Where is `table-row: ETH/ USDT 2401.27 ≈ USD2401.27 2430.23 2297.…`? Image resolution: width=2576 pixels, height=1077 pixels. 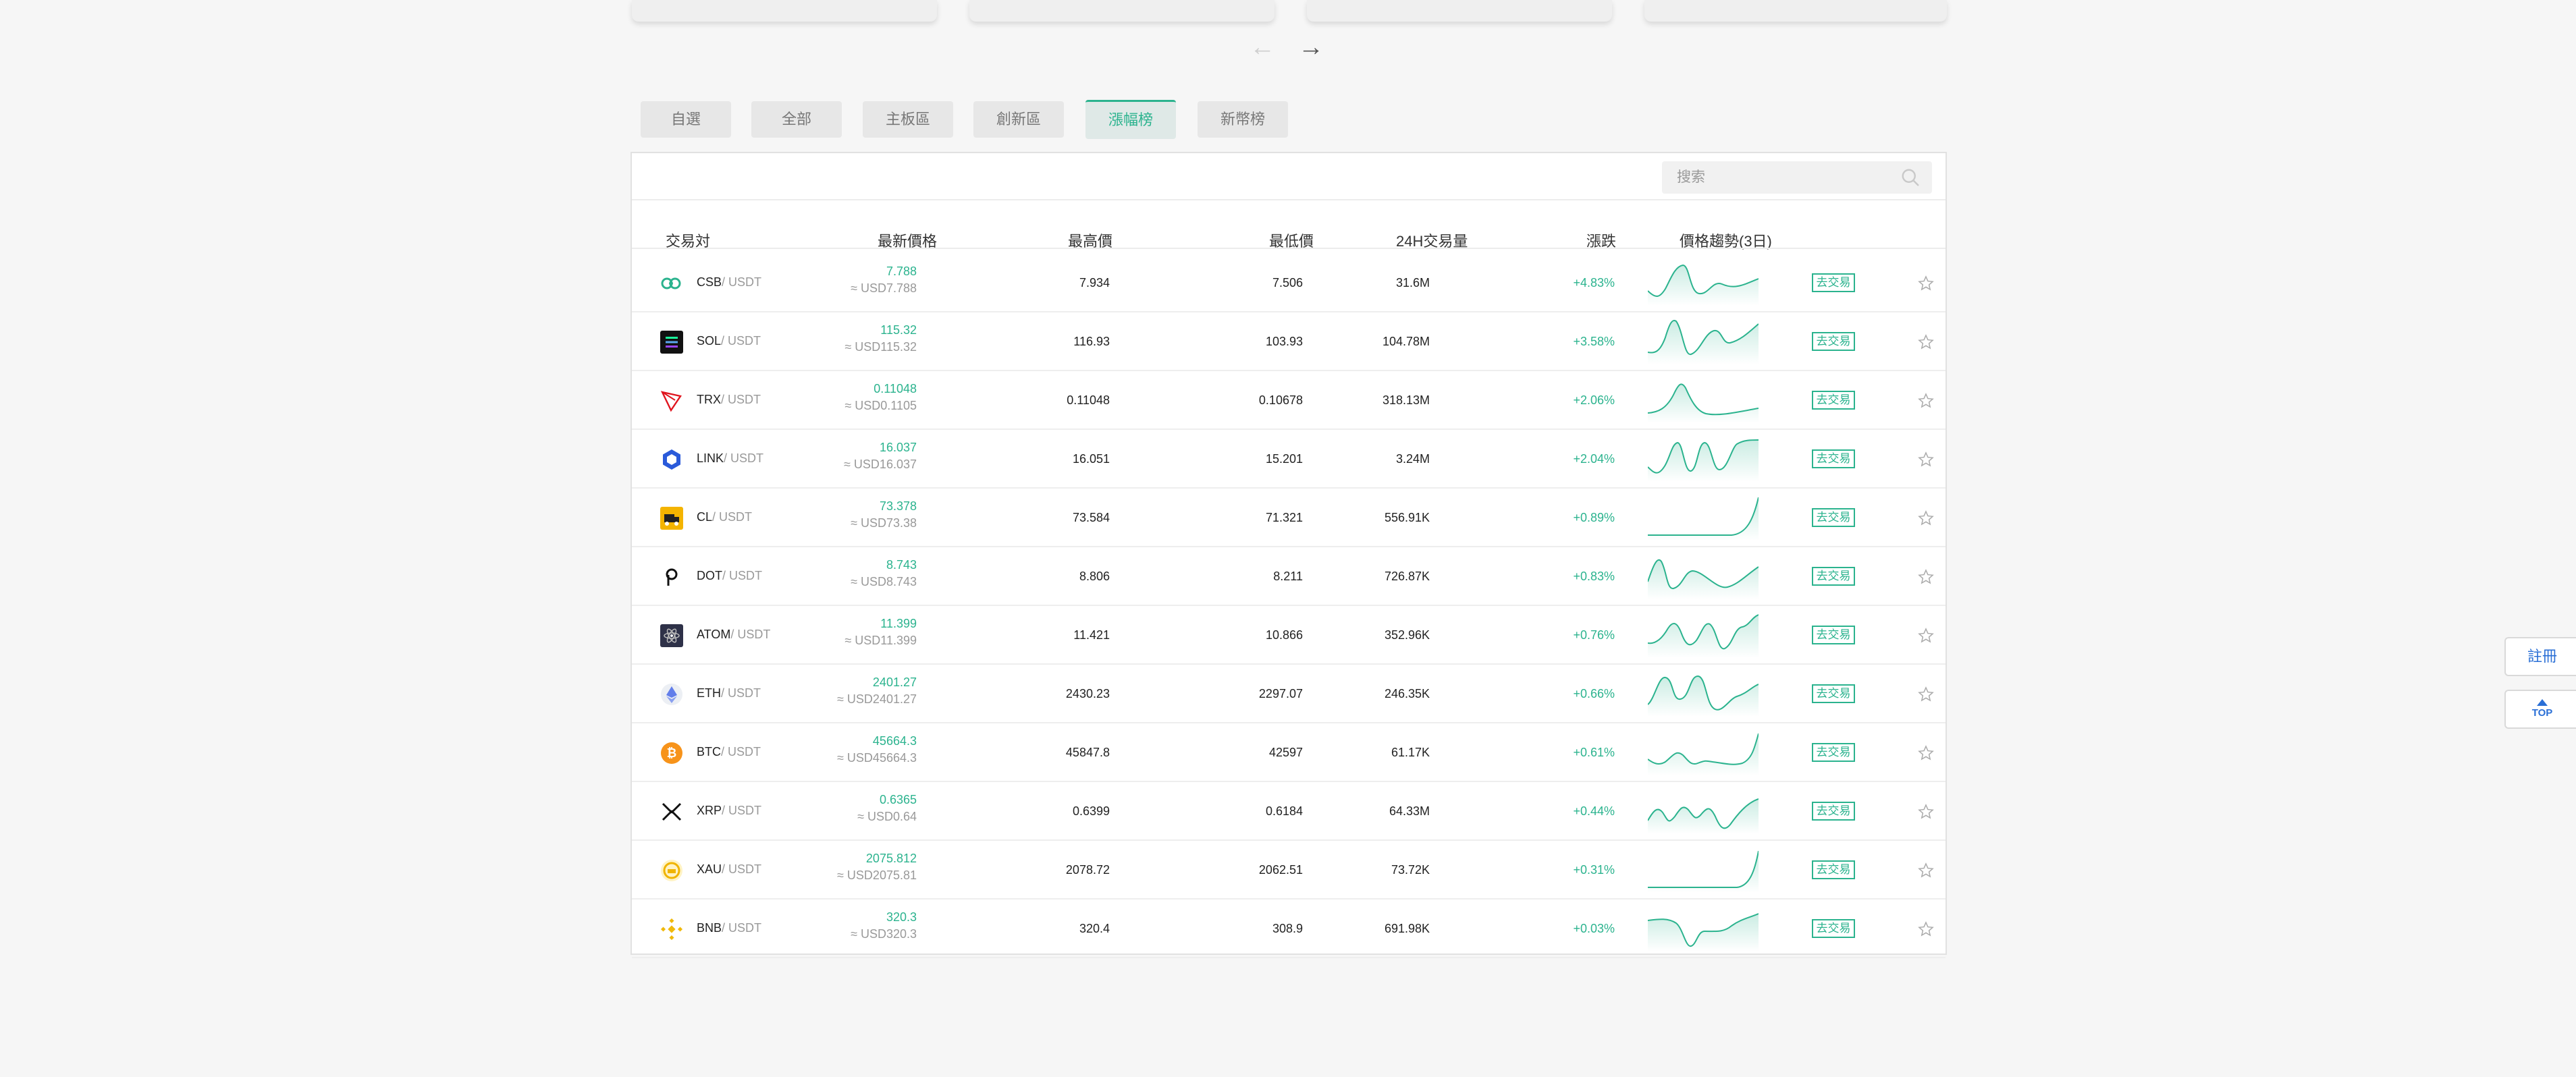
table-row: ETH/ USDT 2401.27 ≈ USD2401.27 2430.23 2297.… is located at coordinates (1289, 694).